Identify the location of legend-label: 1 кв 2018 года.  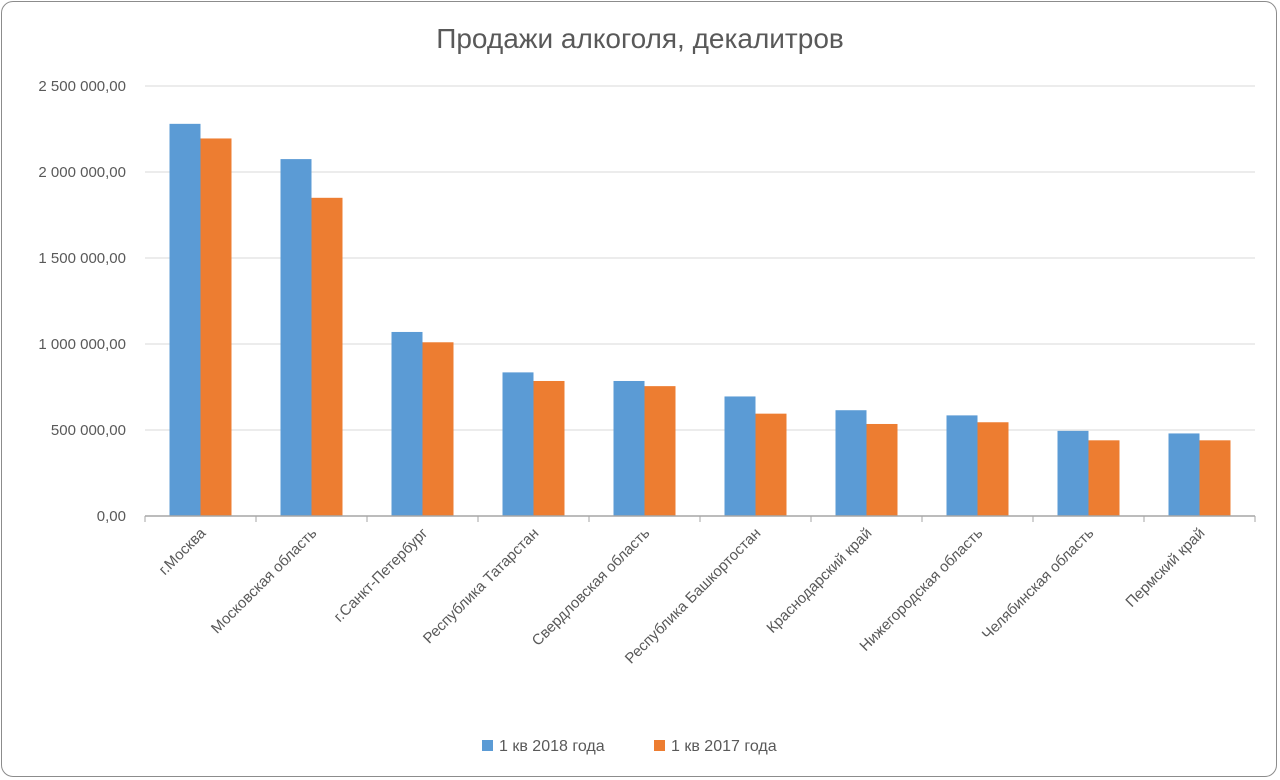
(552, 746).